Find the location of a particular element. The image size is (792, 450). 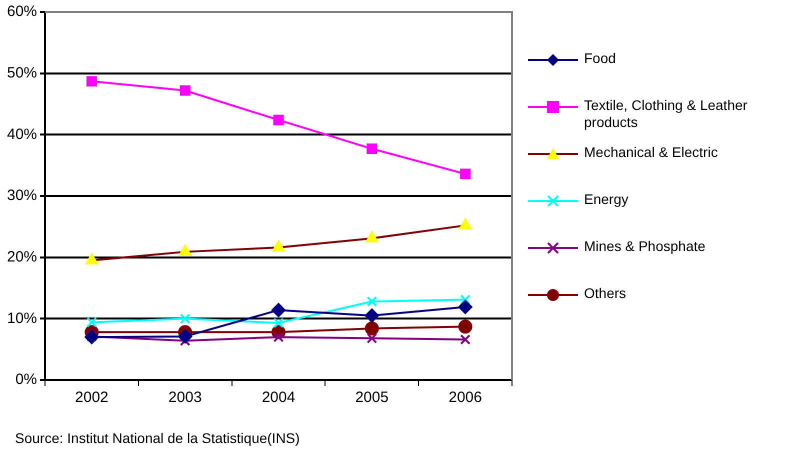

x-tick-label: 2005 is located at coordinates (372, 397).